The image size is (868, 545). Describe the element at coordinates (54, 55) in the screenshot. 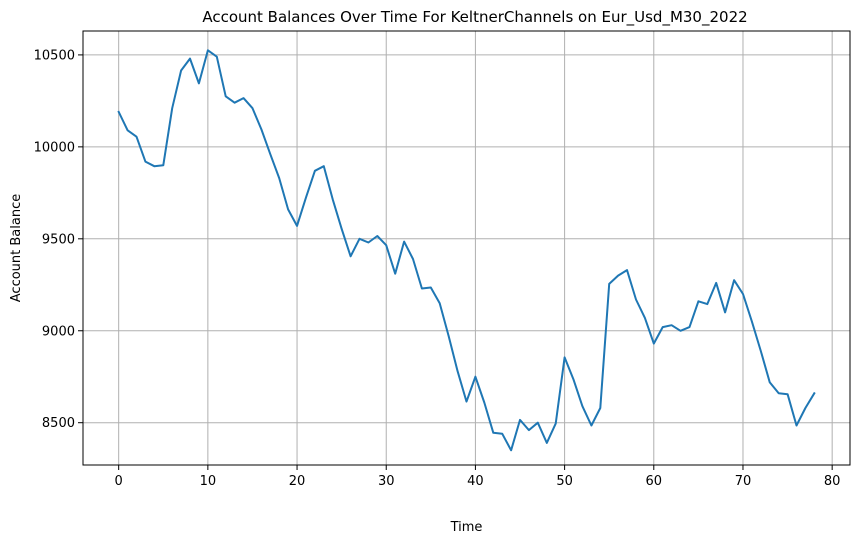

I see `y-tick-label: 10500` at that location.